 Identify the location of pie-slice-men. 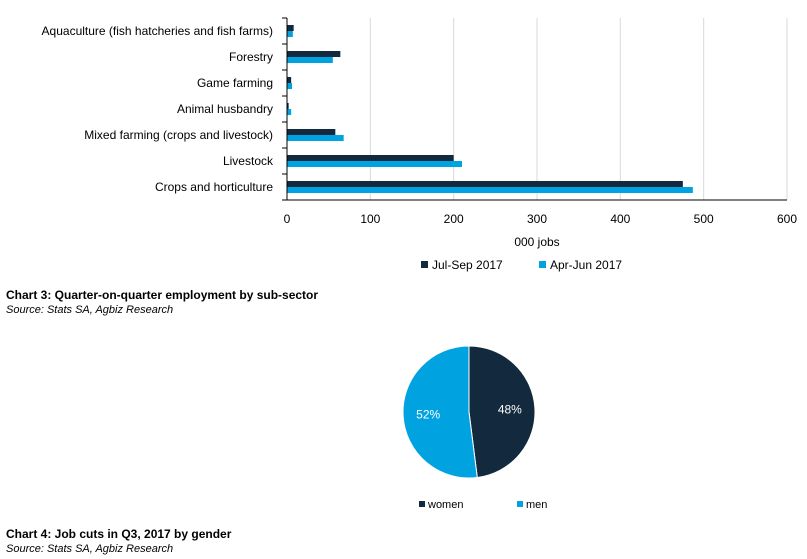
(440, 412).